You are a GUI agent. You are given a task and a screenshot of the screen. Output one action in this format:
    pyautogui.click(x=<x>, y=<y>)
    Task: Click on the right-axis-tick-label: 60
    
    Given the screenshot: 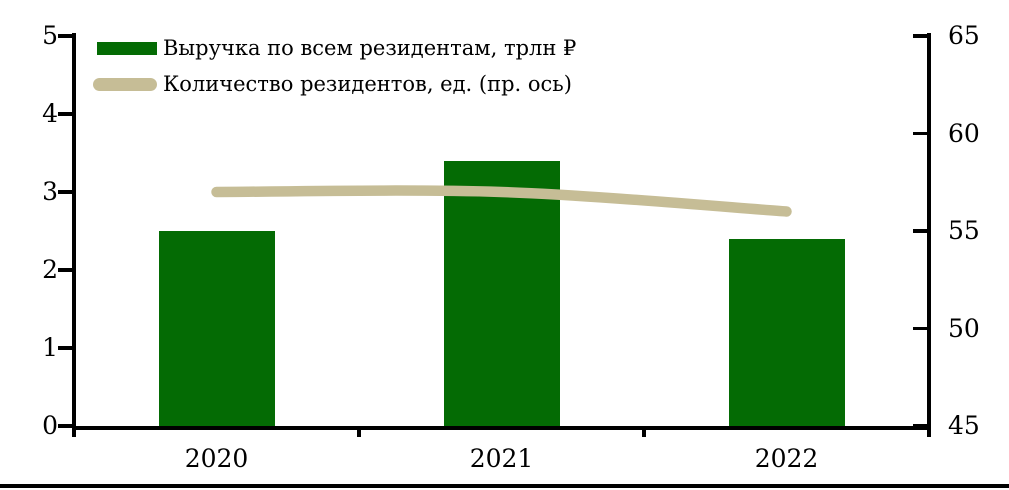 What is the action you would take?
    pyautogui.click(x=964, y=133)
    